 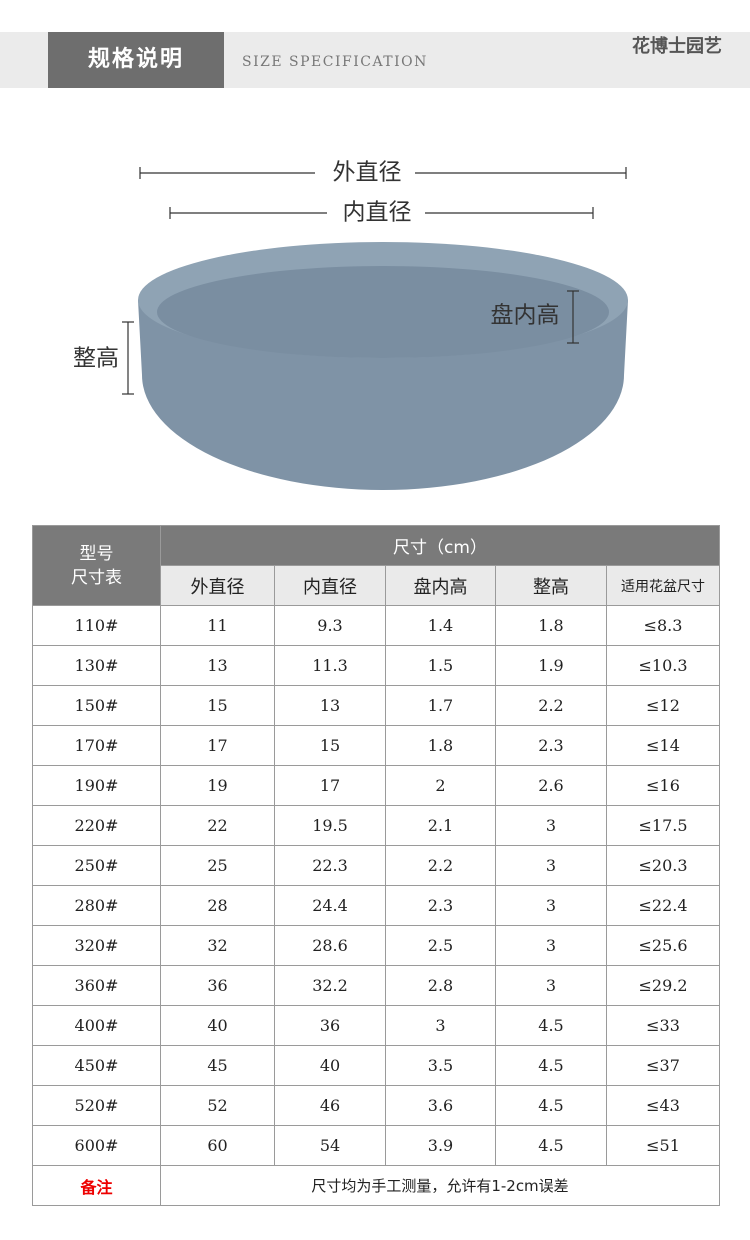 I want to click on header-title: 规格说明, so click(x=136, y=60).